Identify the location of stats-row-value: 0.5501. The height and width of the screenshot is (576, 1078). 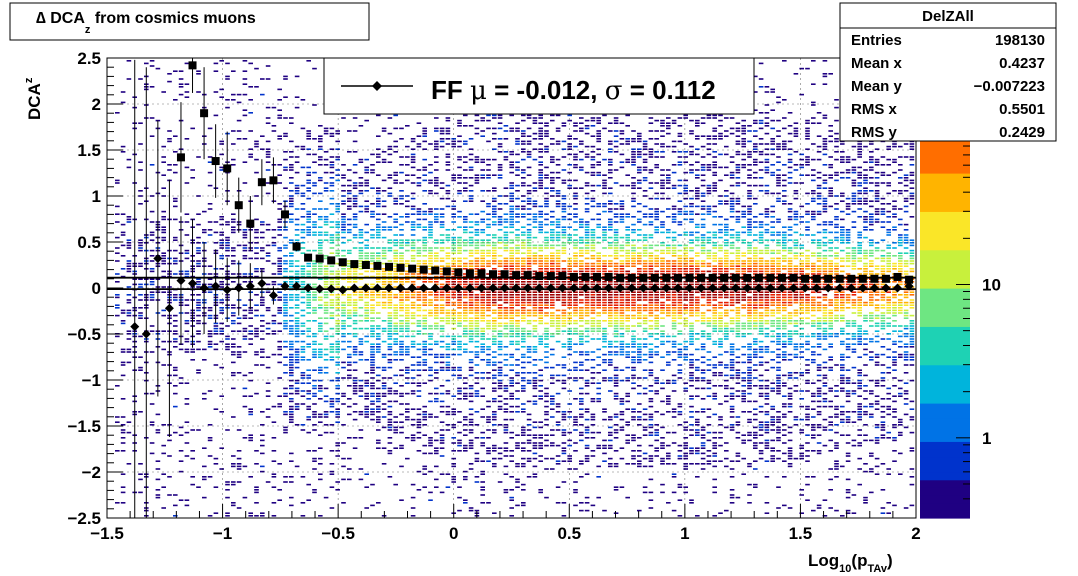
(1022, 109).